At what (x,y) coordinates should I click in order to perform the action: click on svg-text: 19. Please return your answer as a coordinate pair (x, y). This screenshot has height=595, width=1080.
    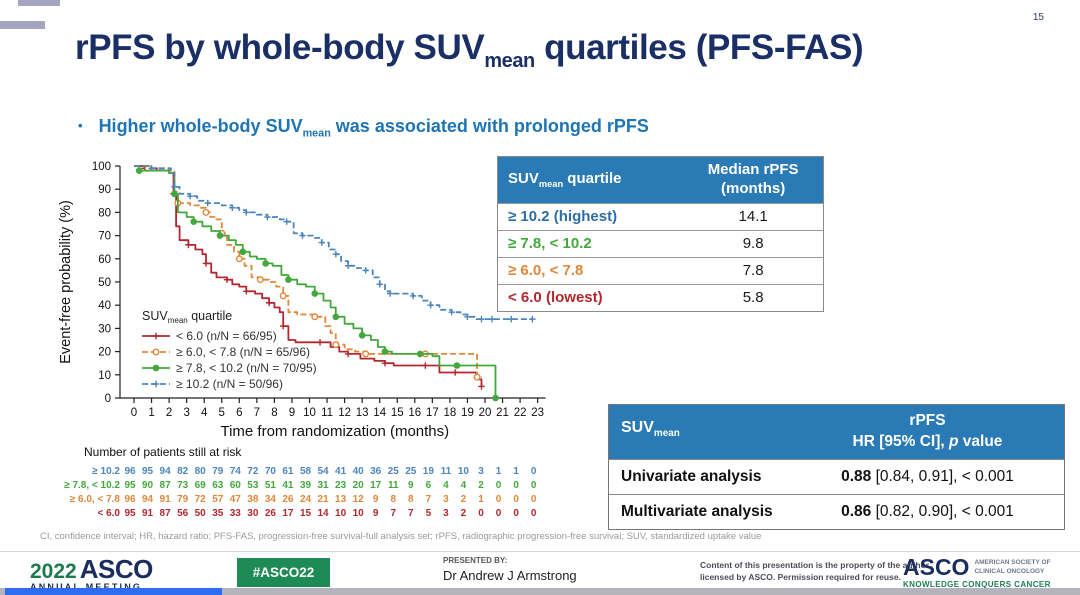
    Looking at the image, I should click on (467, 413).